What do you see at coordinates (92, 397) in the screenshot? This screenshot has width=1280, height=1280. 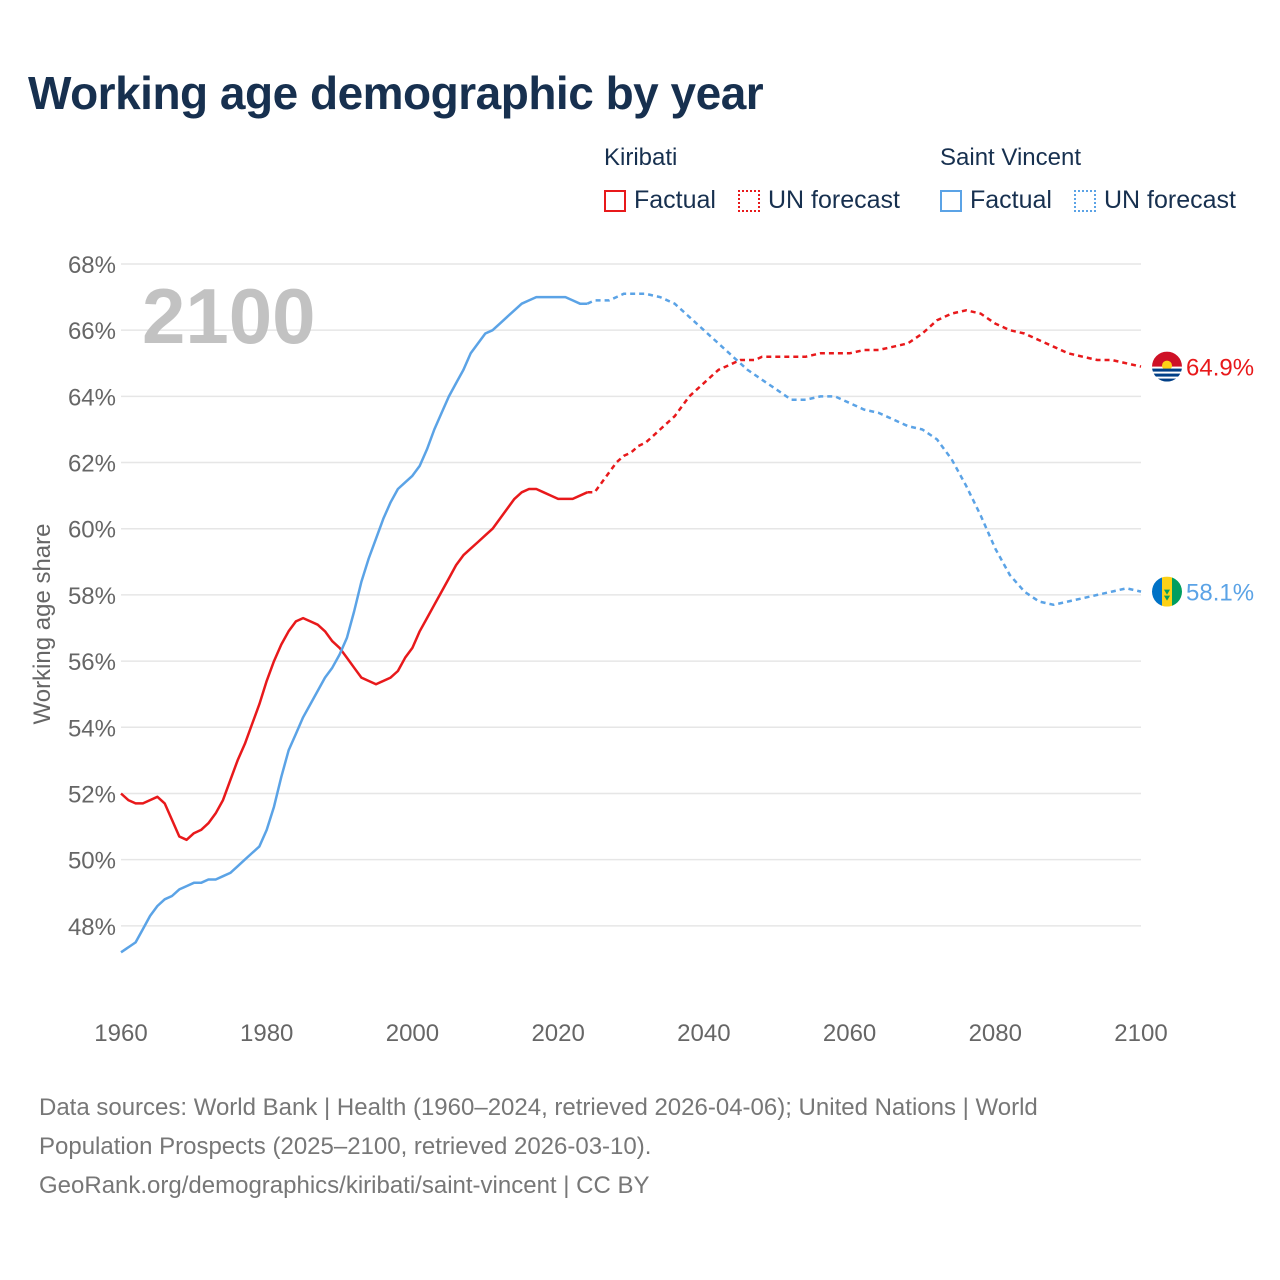 I see `y-tick-label: 64%` at bounding box center [92, 397].